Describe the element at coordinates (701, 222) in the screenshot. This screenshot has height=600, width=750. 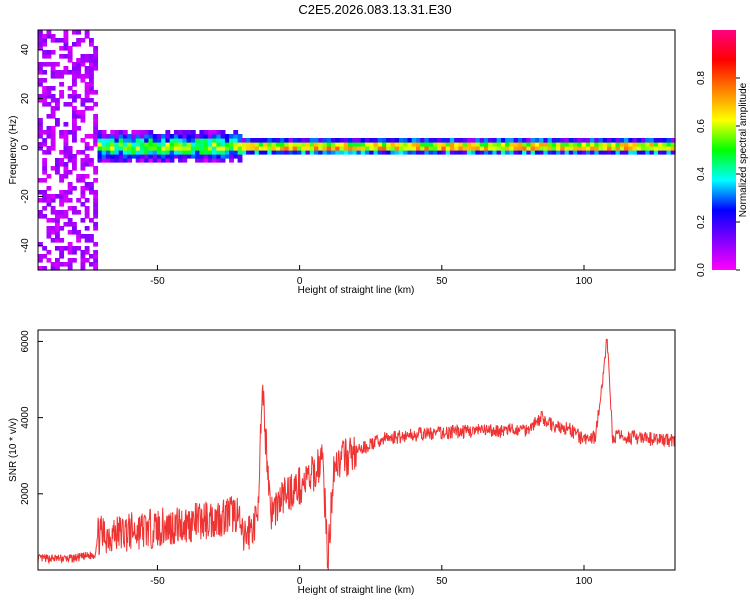
I see `colorbar-tick-label: 0.2` at that location.